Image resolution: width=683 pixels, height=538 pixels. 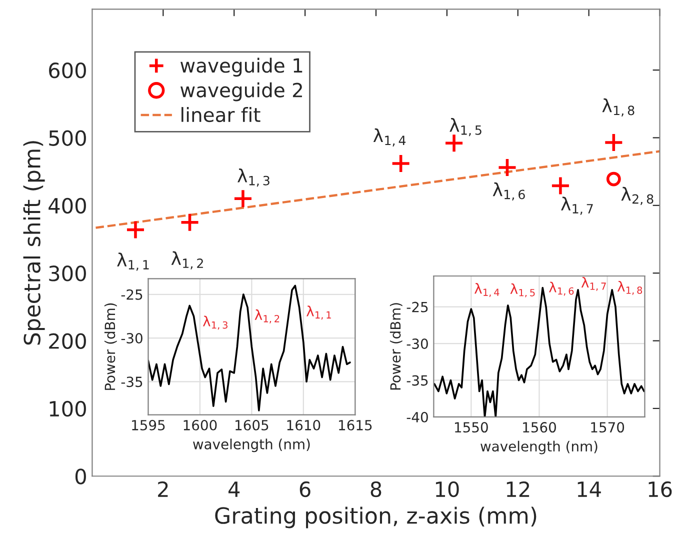 I want to click on legend-label: linear fit, so click(x=221, y=114).